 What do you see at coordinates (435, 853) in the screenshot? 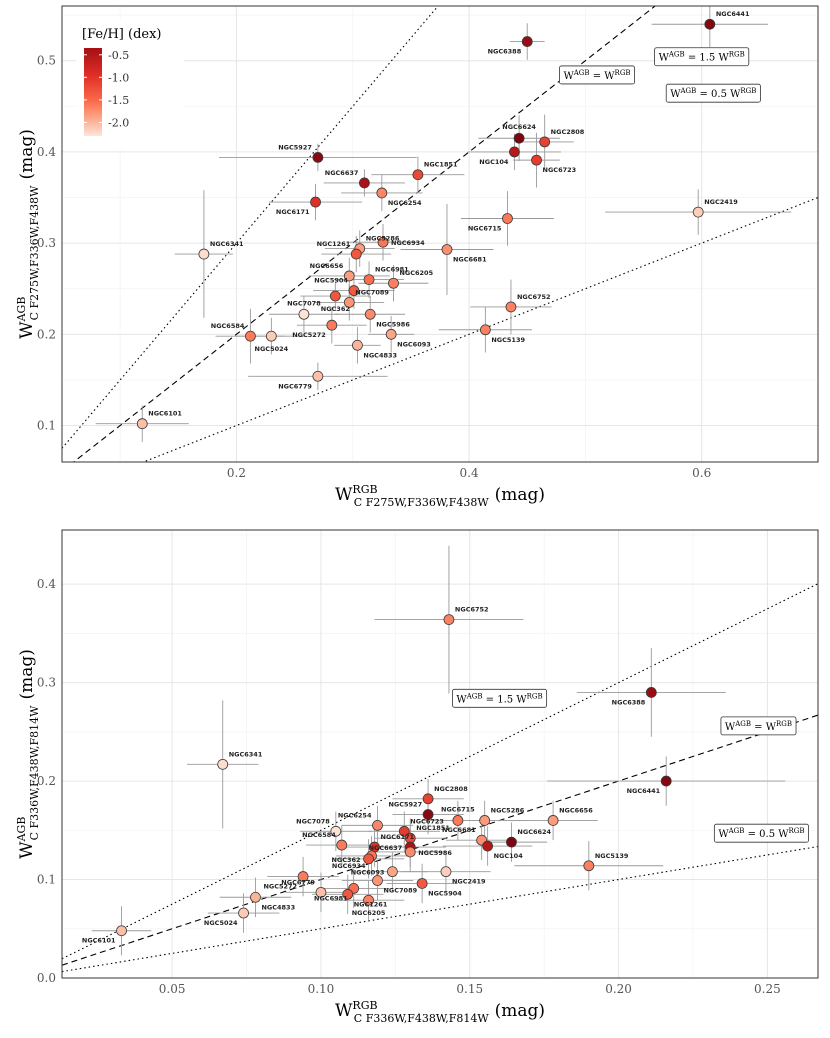
I see `cluster-label: NGC5986` at bounding box center [435, 853].